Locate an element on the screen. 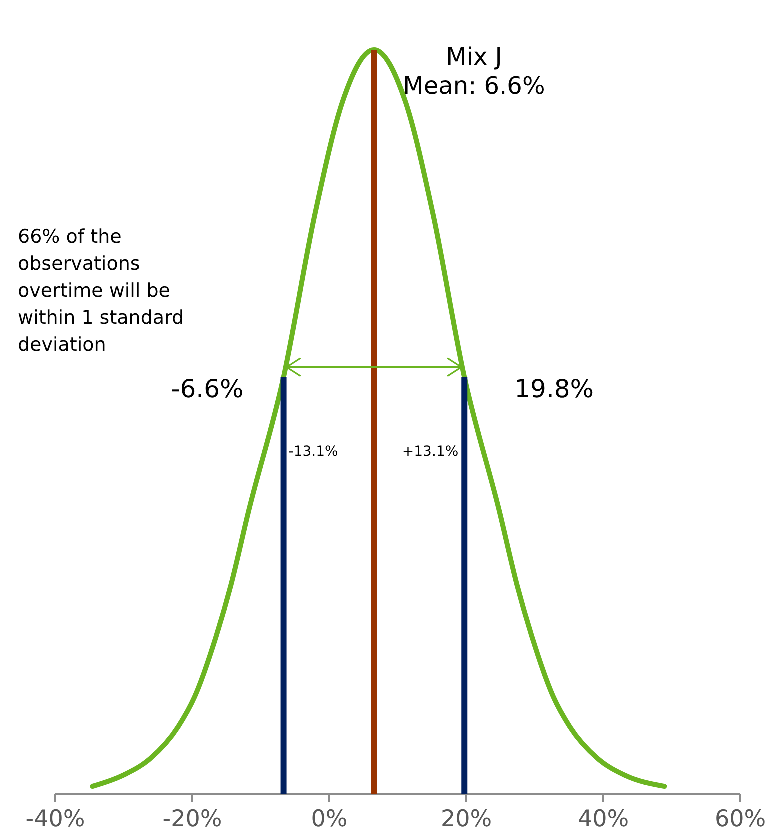 This screenshot has width=780, height=839. ref-line-label: Mix J Mean: 6.6% is located at coordinates (474, 71).